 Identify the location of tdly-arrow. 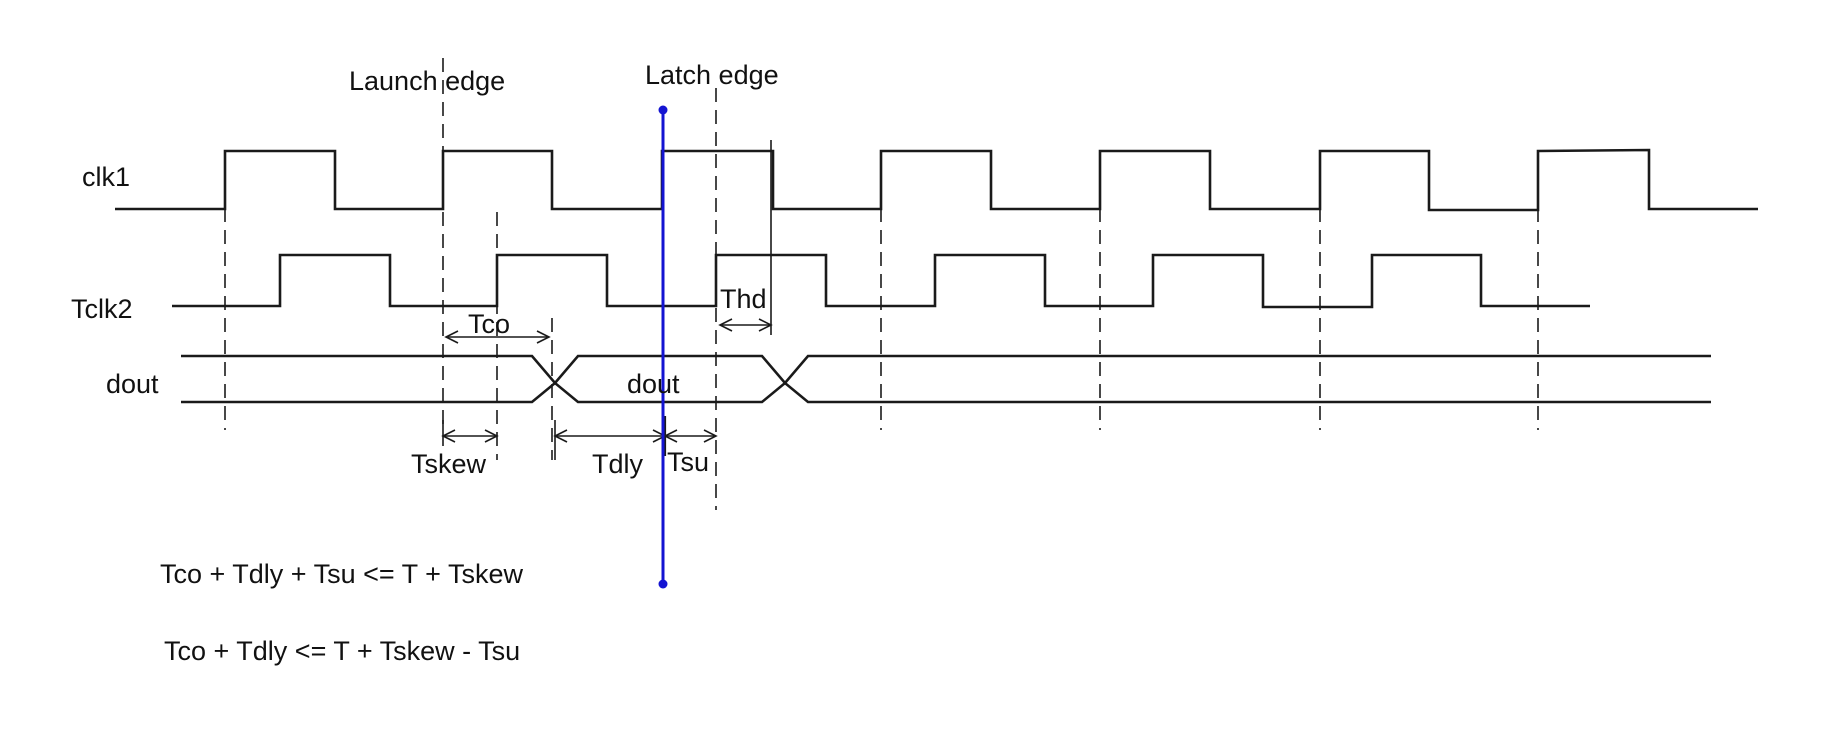
(610, 440).